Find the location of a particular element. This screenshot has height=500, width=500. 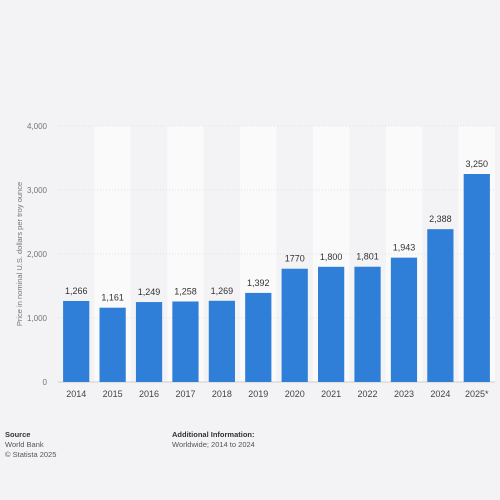

x-tick-label: 2019 is located at coordinates (258, 394).